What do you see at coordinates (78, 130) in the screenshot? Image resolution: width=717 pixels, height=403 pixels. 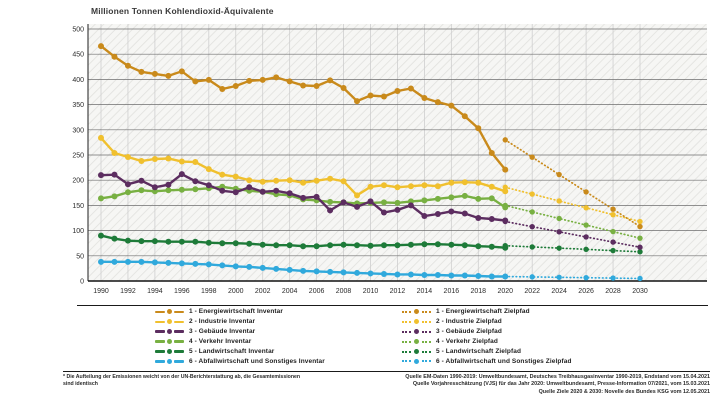 I see `svg-text: 300` at bounding box center [78, 130].